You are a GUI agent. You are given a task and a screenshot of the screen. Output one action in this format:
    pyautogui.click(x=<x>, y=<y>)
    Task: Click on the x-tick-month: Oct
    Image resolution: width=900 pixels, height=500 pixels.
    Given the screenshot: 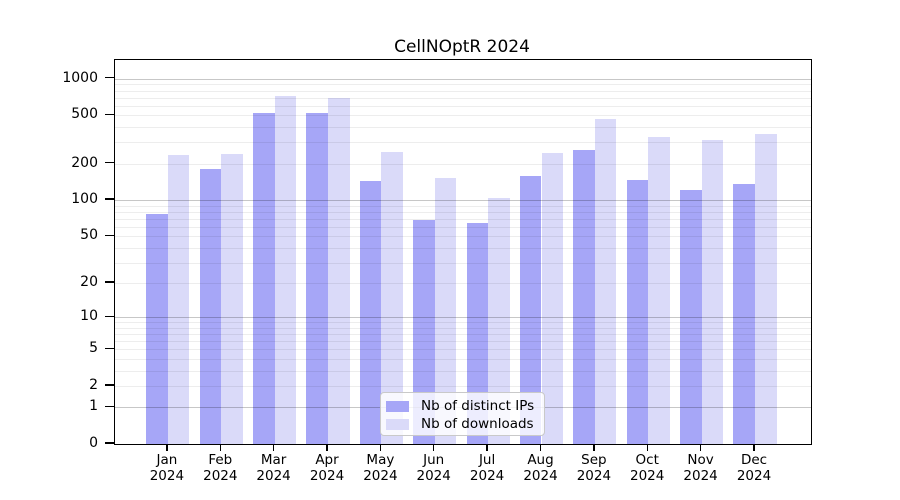 What is the action you would take?
    pyautogui.click(x=647, y=460)
    